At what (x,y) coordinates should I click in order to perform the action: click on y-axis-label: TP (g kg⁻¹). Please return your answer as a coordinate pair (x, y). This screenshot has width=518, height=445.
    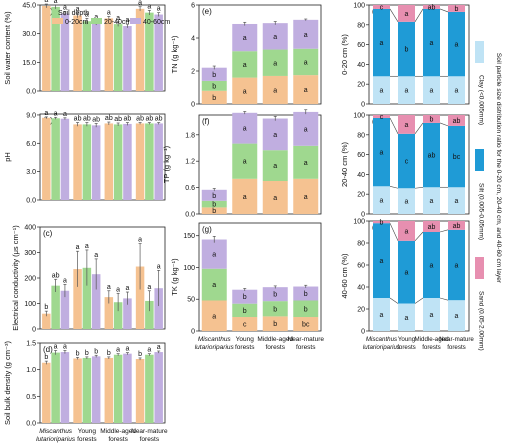
    Looking at the image, I should click on (166, 164).